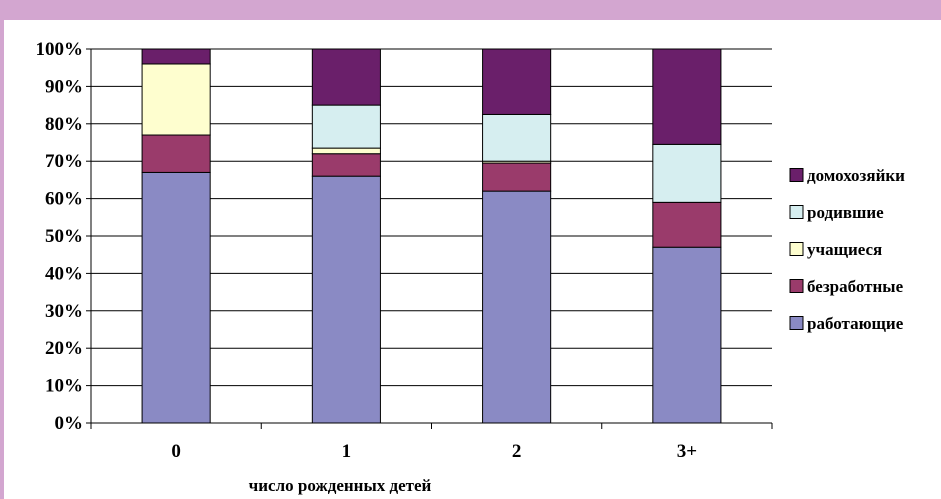 The image size is (941, 499). Describe the element at coordinates (60, 49) in the screenshot. I see `y-tick-label: 100%` at that location.